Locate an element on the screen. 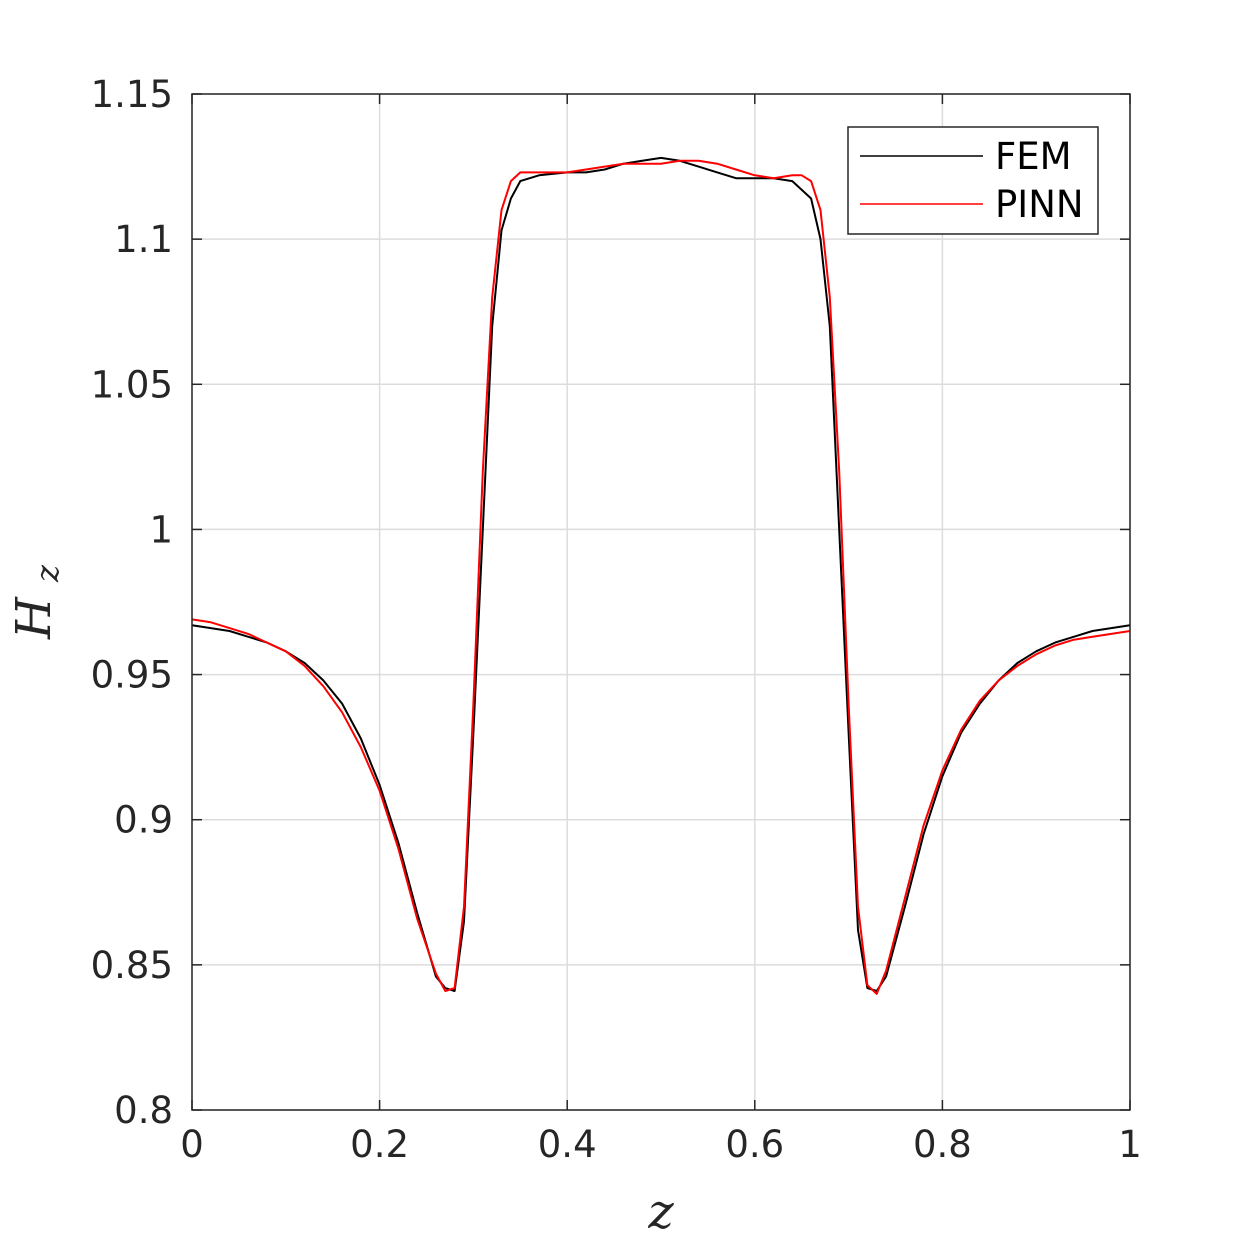 Image resolution: width=1250 pixels, height=1250 pixels. x-tick-label: 0.2 is located at coordinates (379, 1144).